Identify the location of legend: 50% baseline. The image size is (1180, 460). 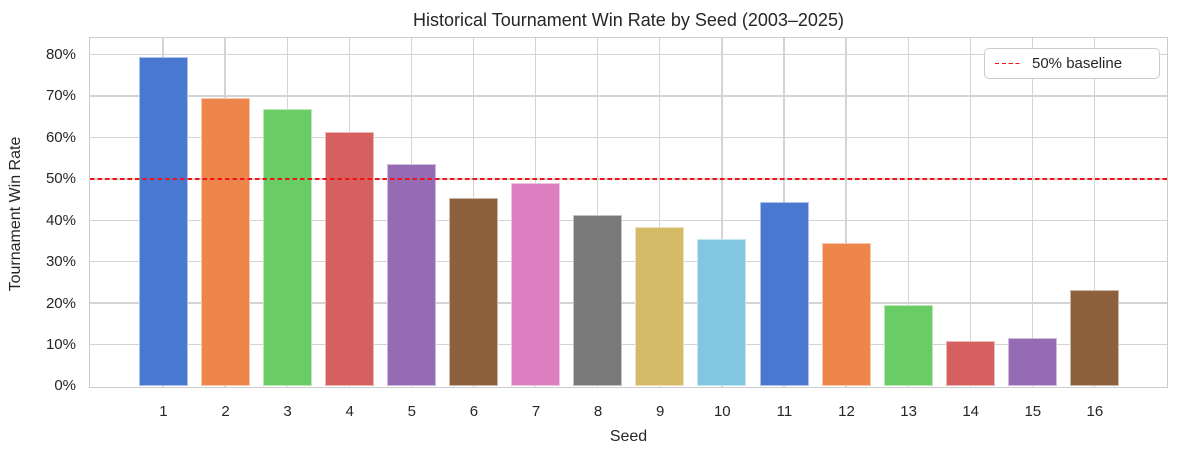
(1072, 63).